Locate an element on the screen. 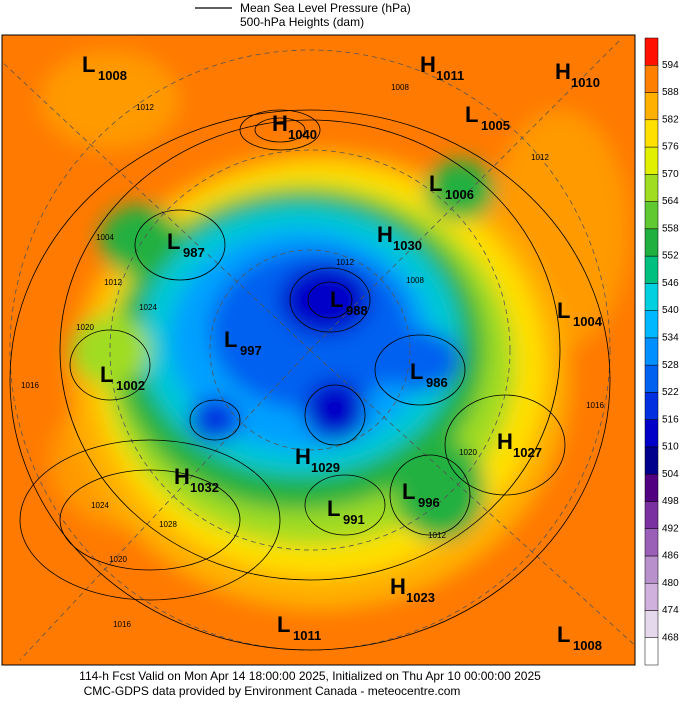 This screenshot has width=680, height=705. pressure-value: 988 is located at coordinates (357, 310).